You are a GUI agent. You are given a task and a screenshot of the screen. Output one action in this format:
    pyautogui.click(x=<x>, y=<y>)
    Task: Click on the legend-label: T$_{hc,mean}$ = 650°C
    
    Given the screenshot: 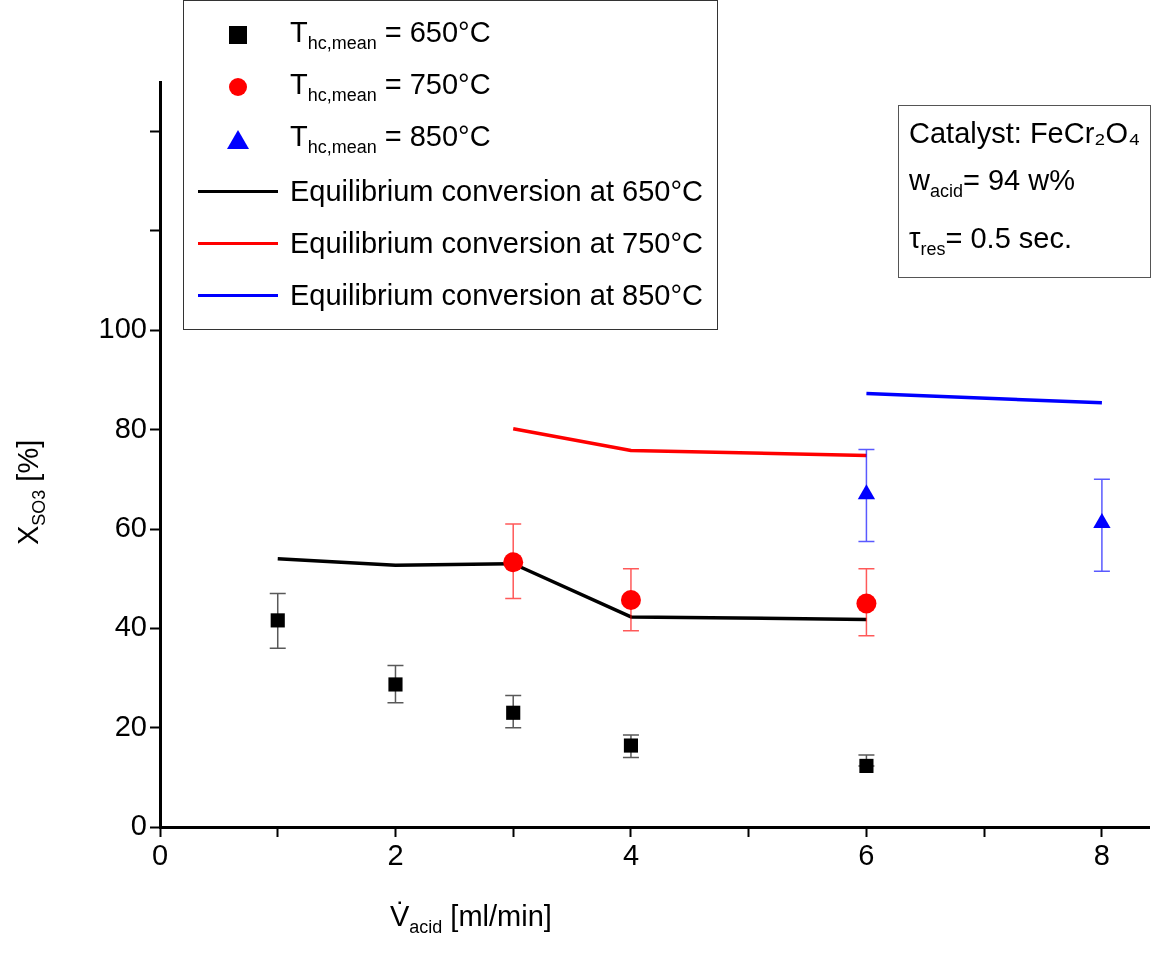 What is the action you would take?
    pyautogui.click(x=390, y=35)
    